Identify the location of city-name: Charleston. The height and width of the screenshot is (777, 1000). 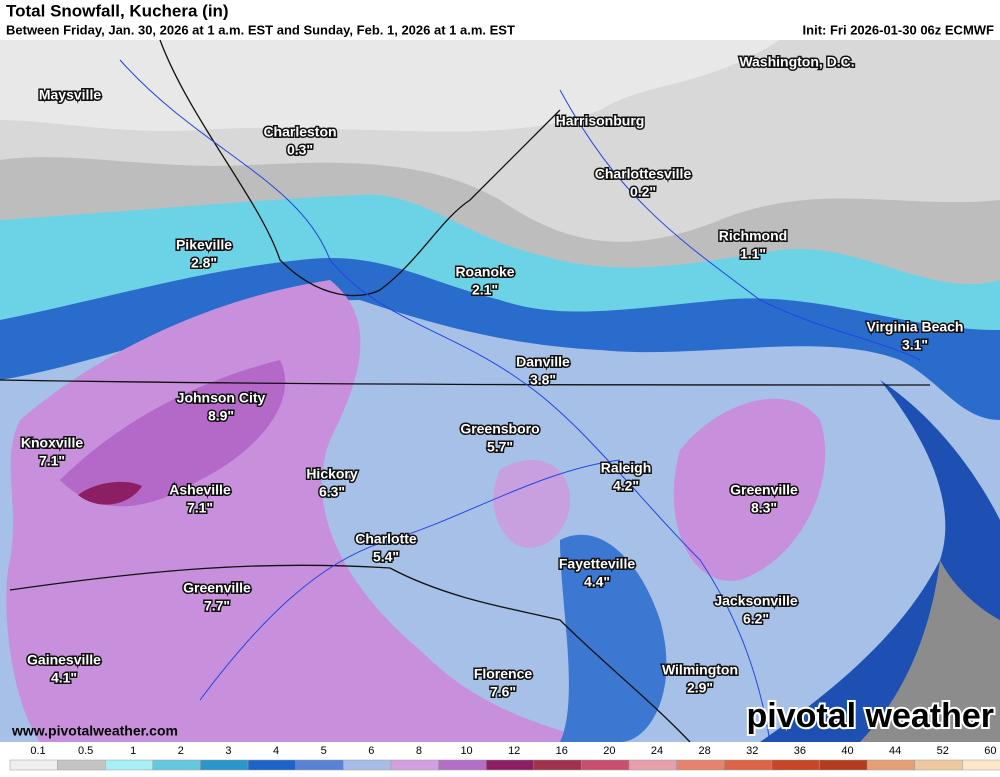
(299, 132).